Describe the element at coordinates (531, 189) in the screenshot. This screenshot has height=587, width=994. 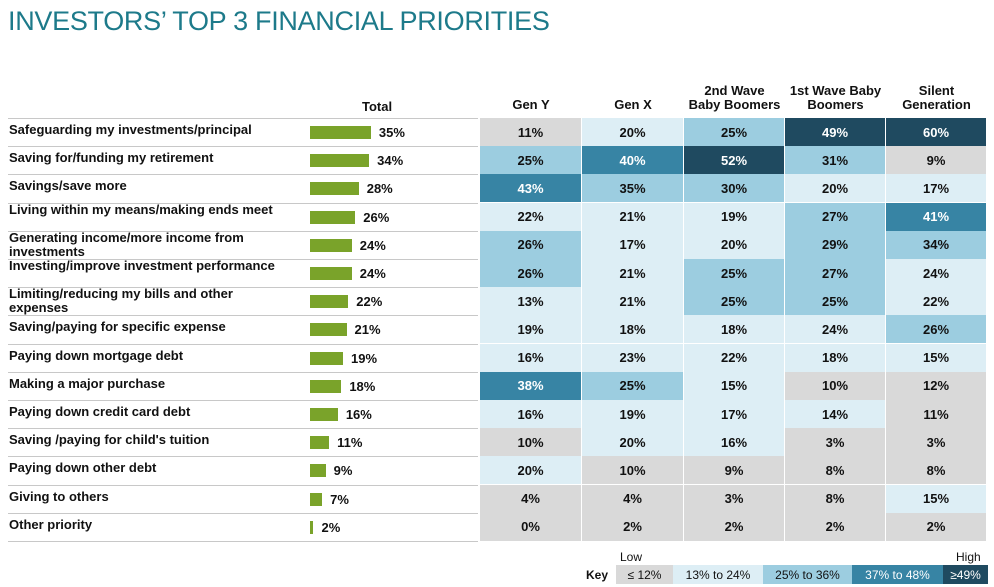
I see `heatmap-cell: 43%` at that location.